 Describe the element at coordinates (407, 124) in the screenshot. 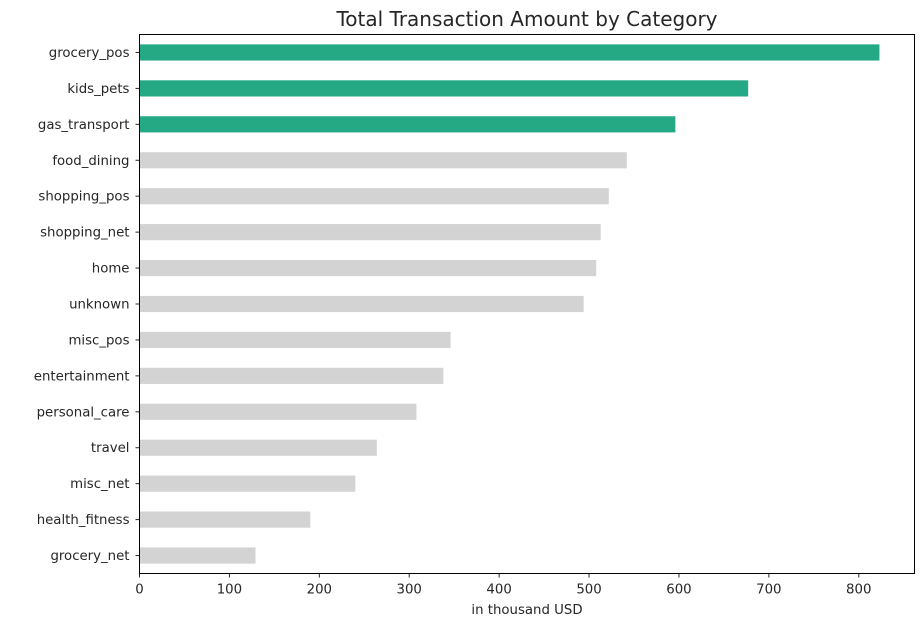

I see `bar-gas_transport` at that location.